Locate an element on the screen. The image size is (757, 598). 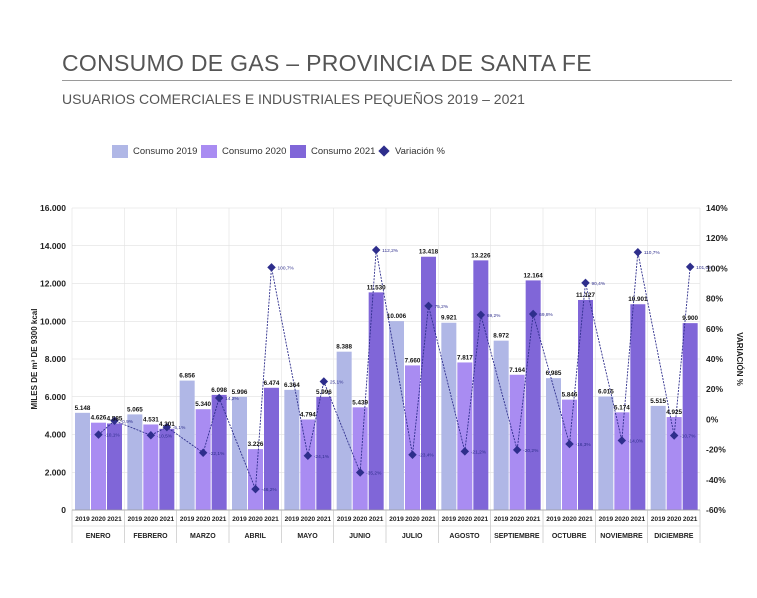
y2-tick-label: 40% is located at coordinates (714, 359).